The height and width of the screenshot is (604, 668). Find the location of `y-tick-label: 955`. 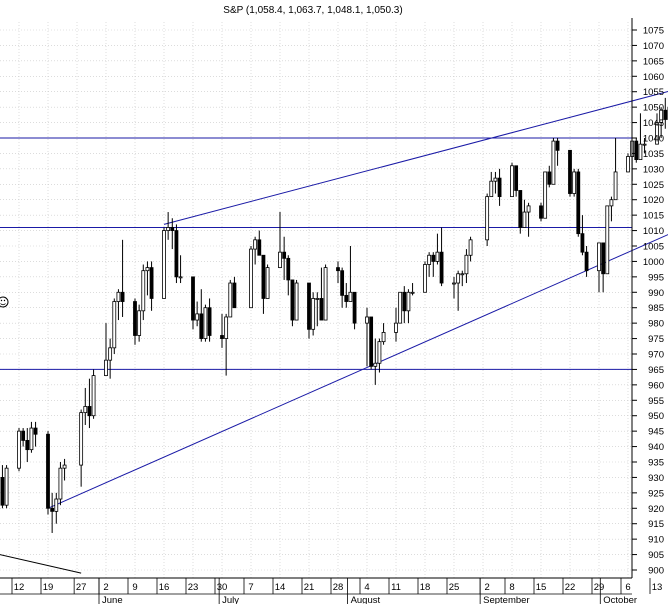

y-tick-label: 955 is located at coordinates (656, 401).